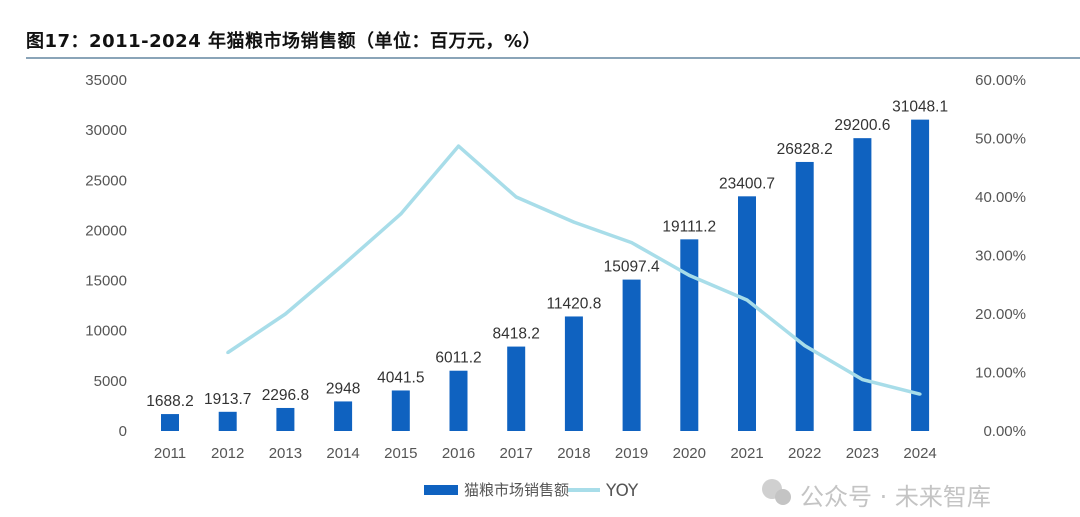 Image resolution: width=1080 pixels, height=517 pixels. What do you see at coordinates (343, 388) in the screenshot?
I see `data-label: 2948` at bounding box center [343, 388].